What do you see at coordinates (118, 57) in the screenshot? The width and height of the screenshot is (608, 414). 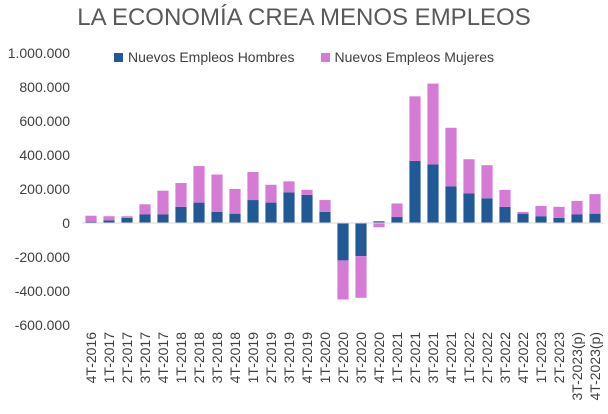 I see `legend-swatch-hombres` at bounding box center [118, 57].